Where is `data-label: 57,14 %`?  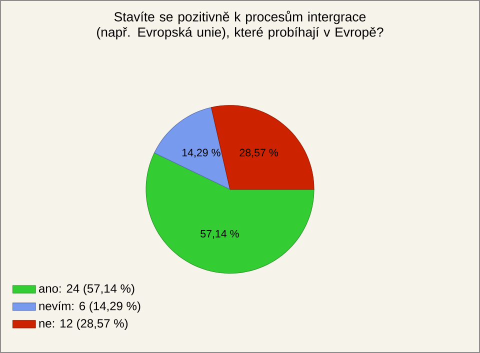
data-label: 57,14 % is located at coordinates (219, 234).